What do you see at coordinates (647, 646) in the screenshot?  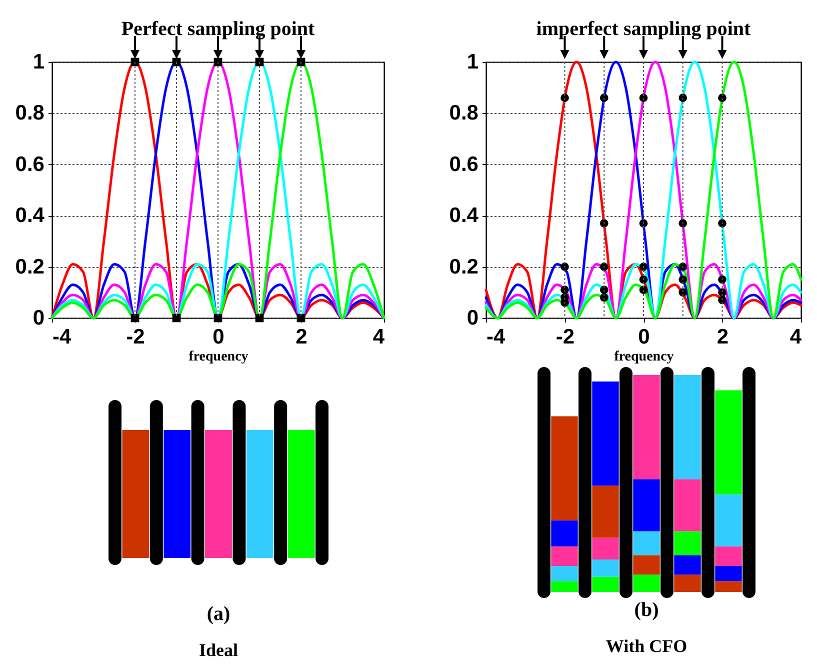 I see `text: With CFO` at bounding box center [647, 646].